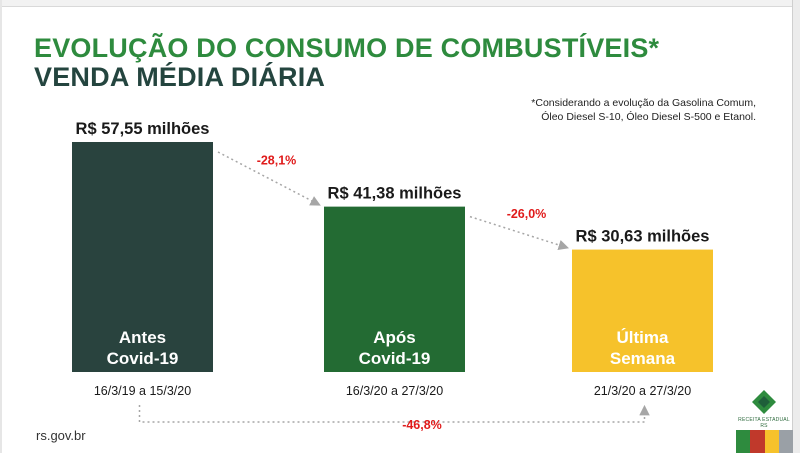 The height and width of the screenshot is (453, 800). What do you see at coordinates (643, 358) in the screenshot?
I see `bar-label-3-line-2: Semana` at bounding box center [643, 358].